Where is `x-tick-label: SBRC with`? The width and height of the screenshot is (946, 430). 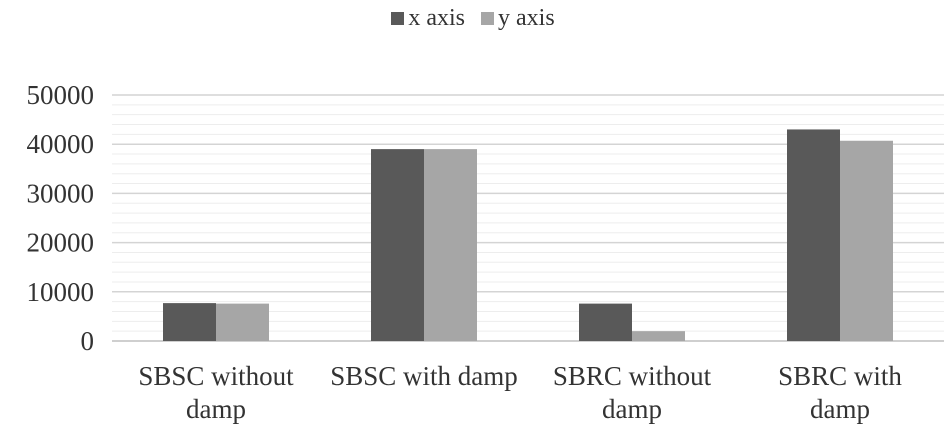 x-tick-label: SBRC with is located at coordinates (840, 376).